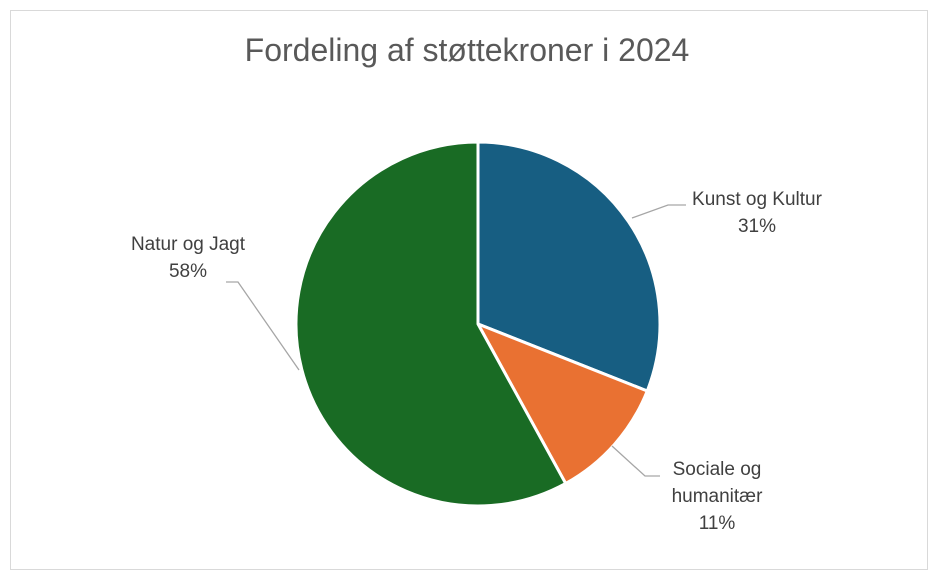 This screenshot has height=570, width=934. I want to click on data-label-2: Natur og Jagt 58%, so click(188, 258).